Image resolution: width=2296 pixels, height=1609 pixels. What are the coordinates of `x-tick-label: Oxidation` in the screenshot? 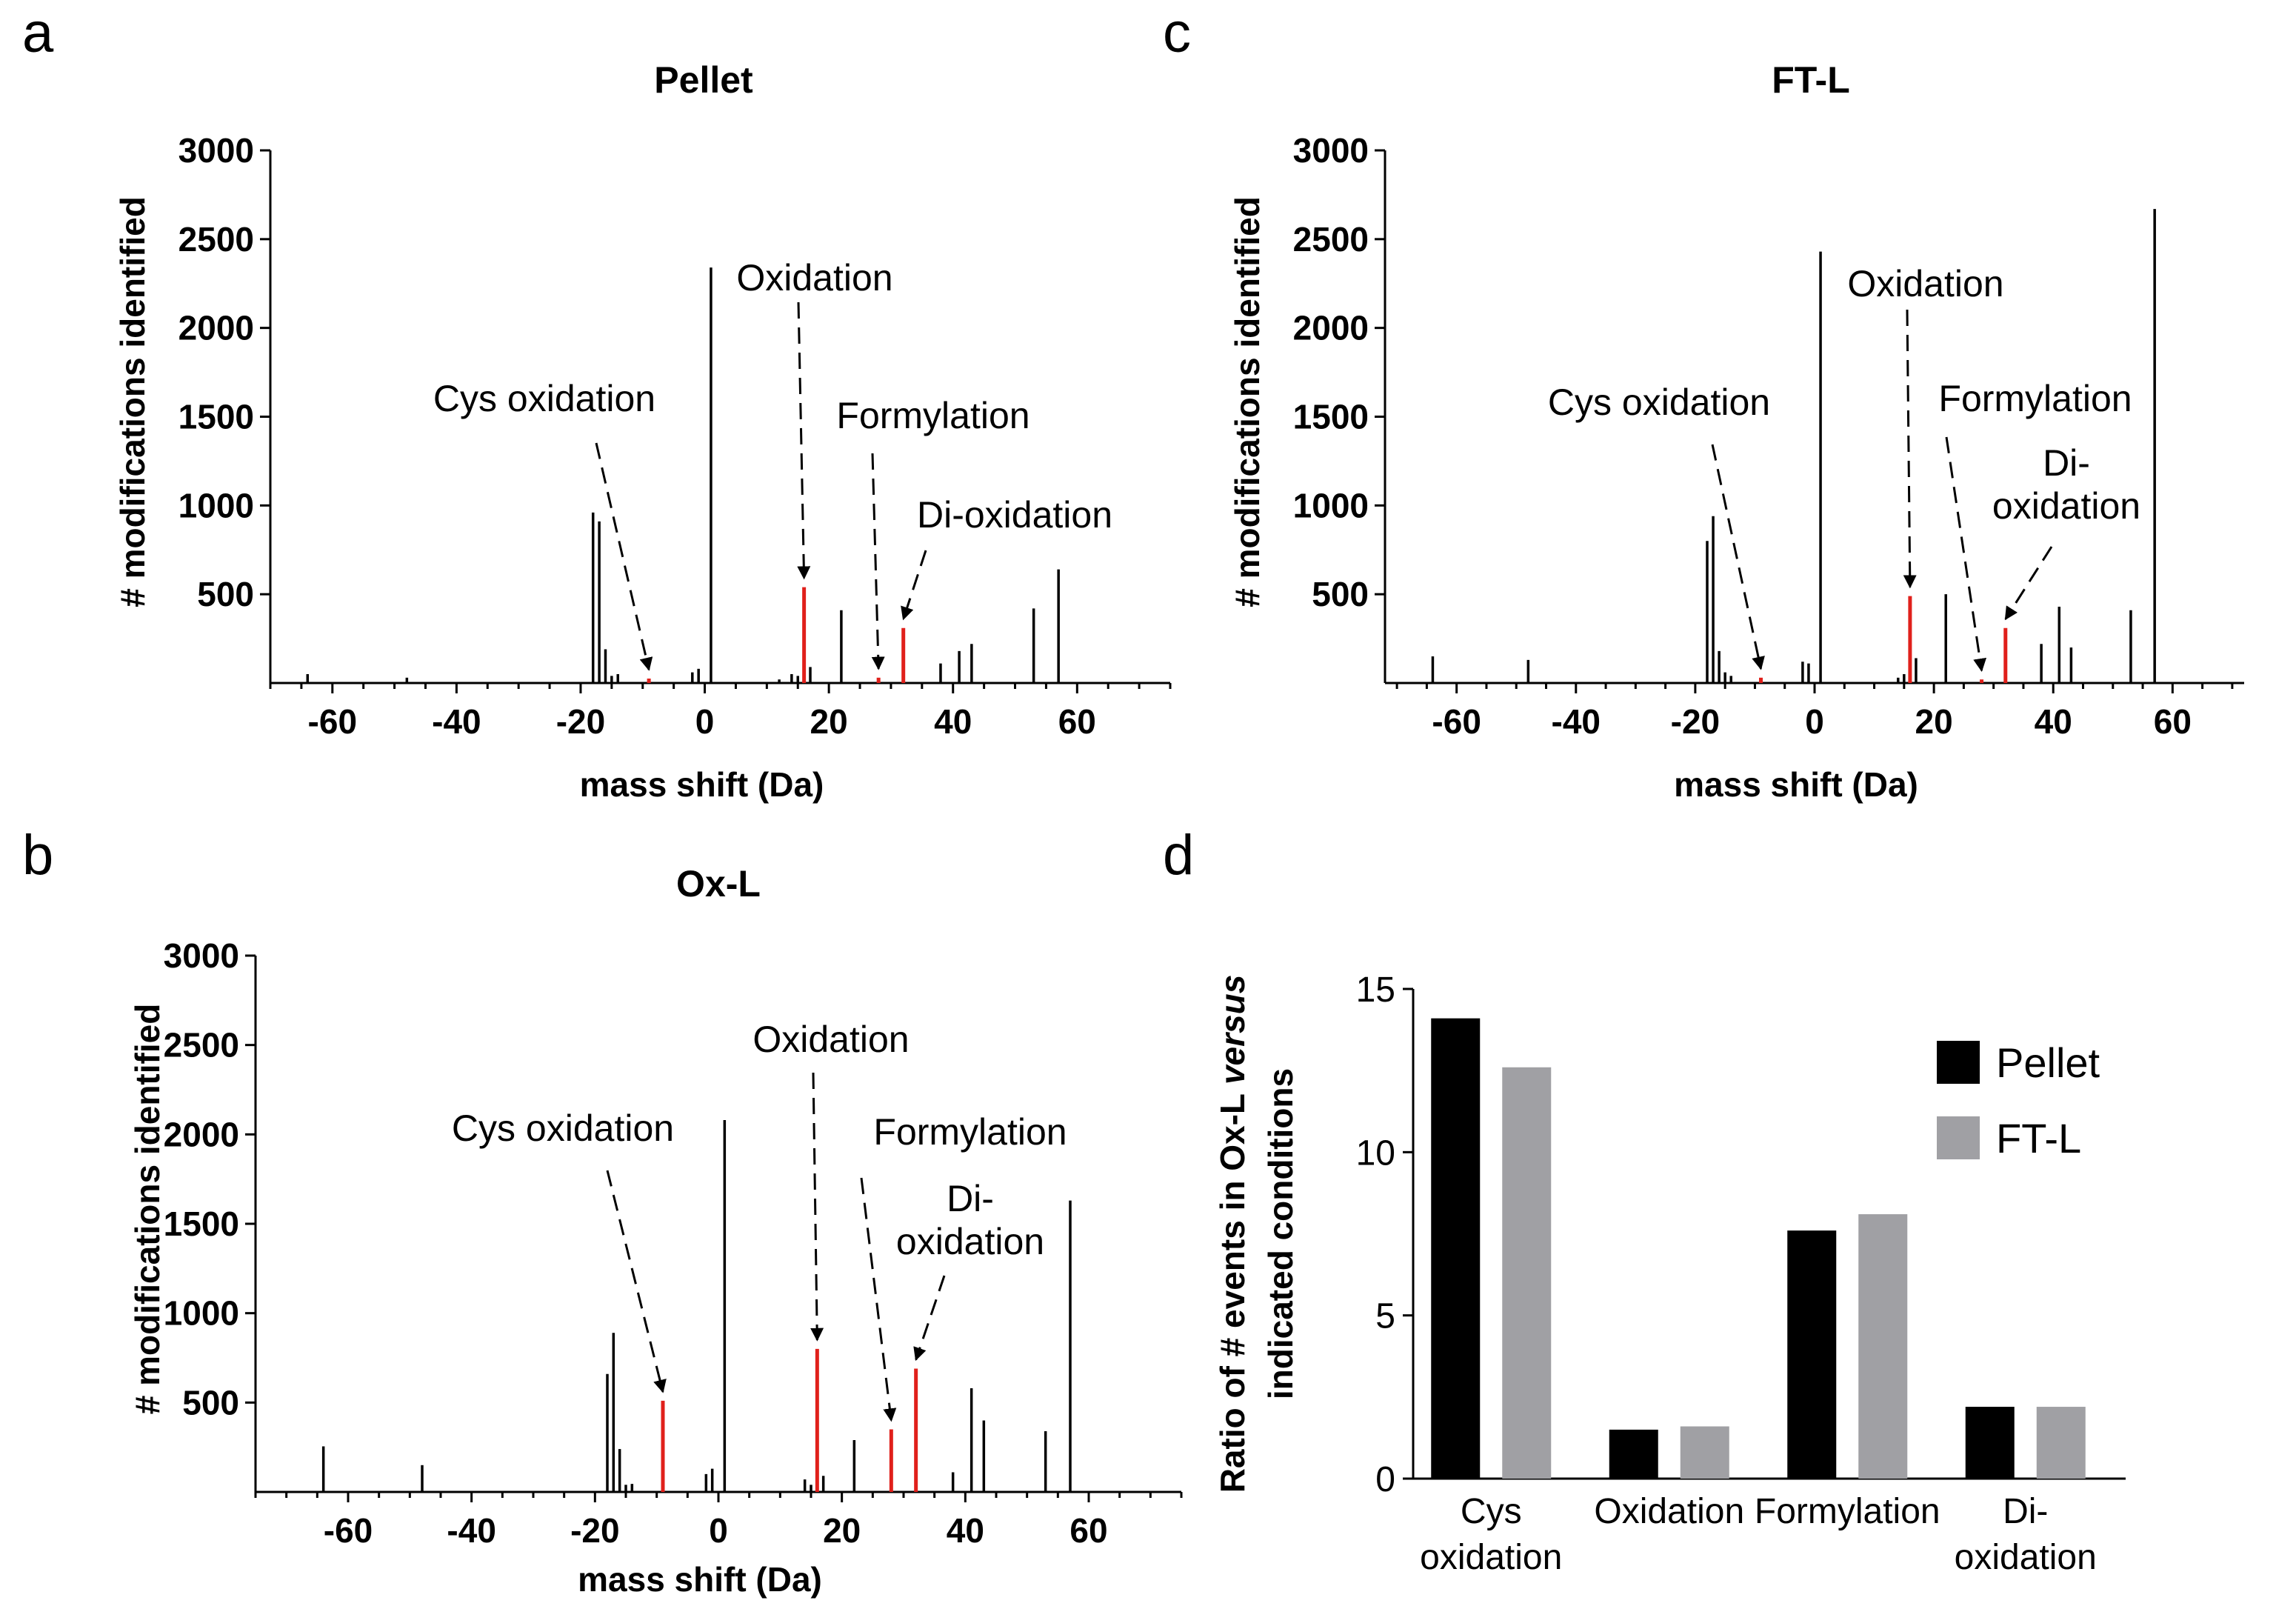 It's located at (1669, 1511).